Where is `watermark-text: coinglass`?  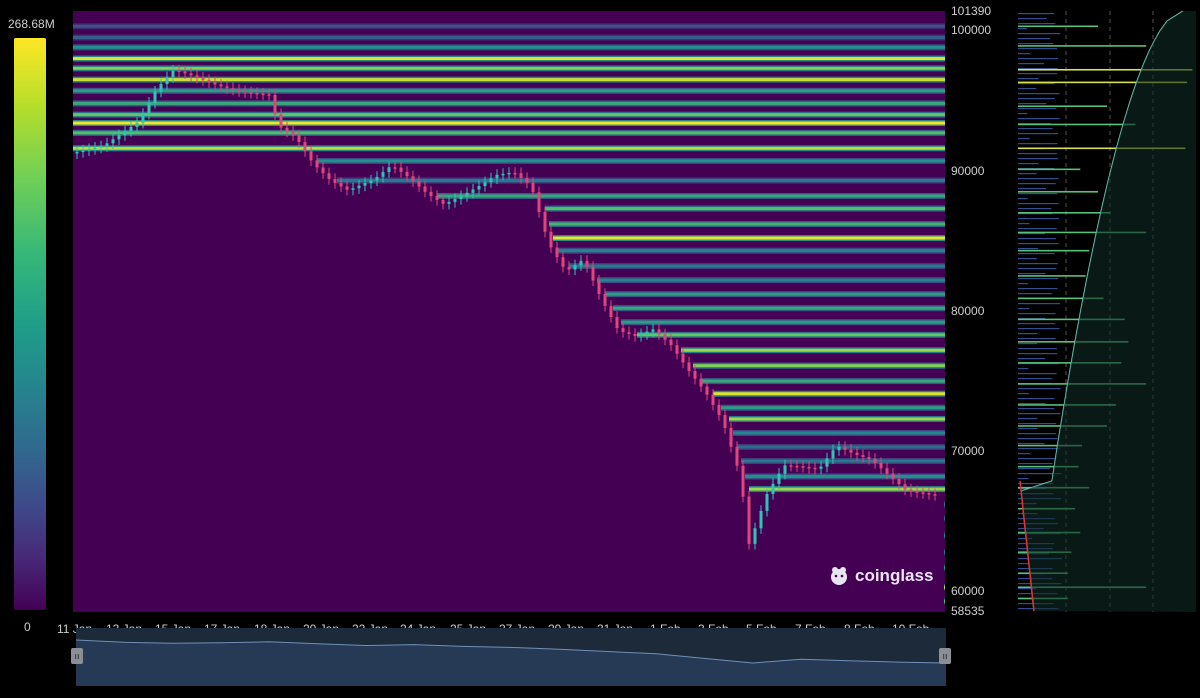
watermark-text: coinglass is located at coordinates (894, 575).